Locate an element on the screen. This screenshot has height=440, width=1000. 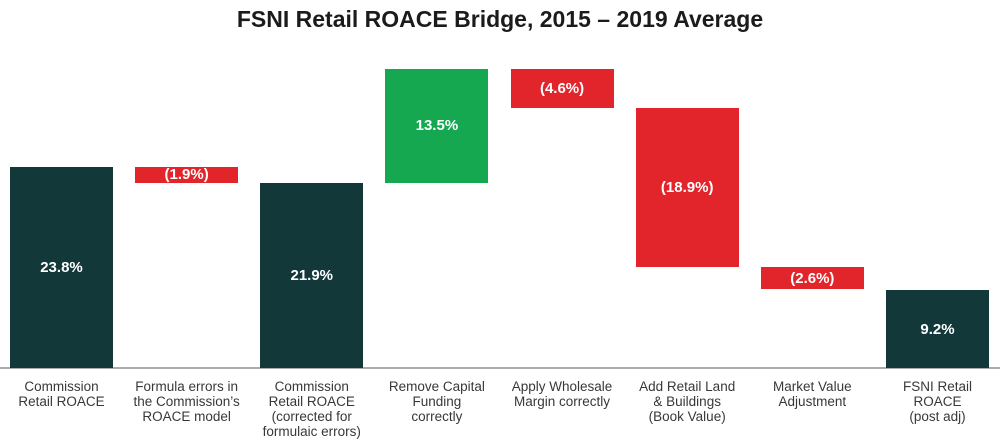
bar-value-label: 23.8% is located at coordinates (61, 267).